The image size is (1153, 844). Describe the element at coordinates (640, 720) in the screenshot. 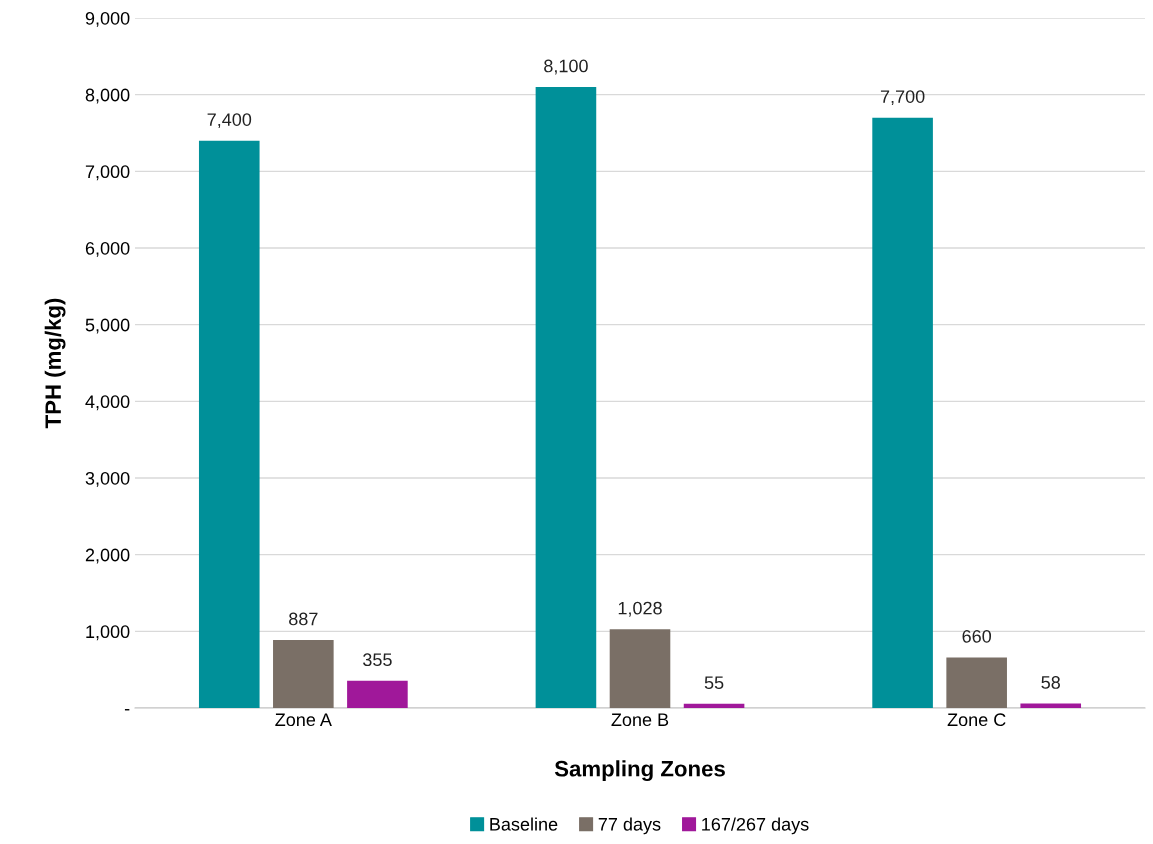

I see `x-tick-label: Zone B` at that location.